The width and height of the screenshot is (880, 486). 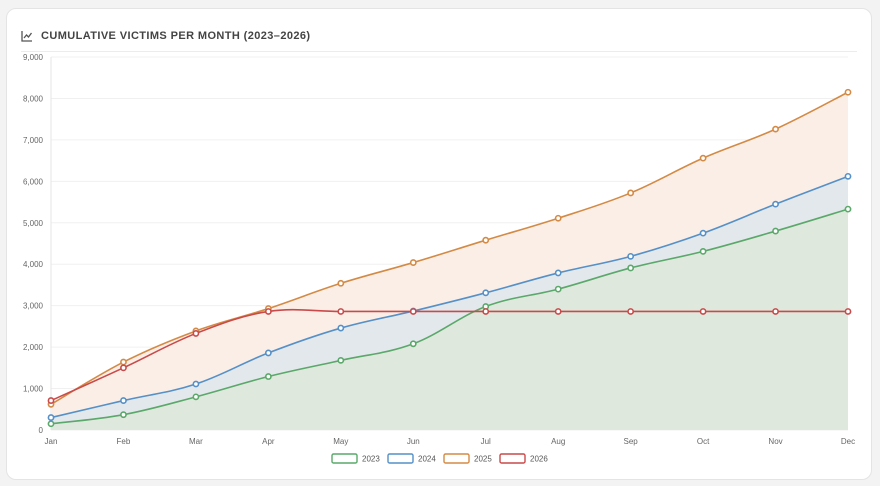 What do you see at coordinates (33, 98) in the screenshot?
I see `y-tick-label: 8,000` at bounding box center [33, 98].